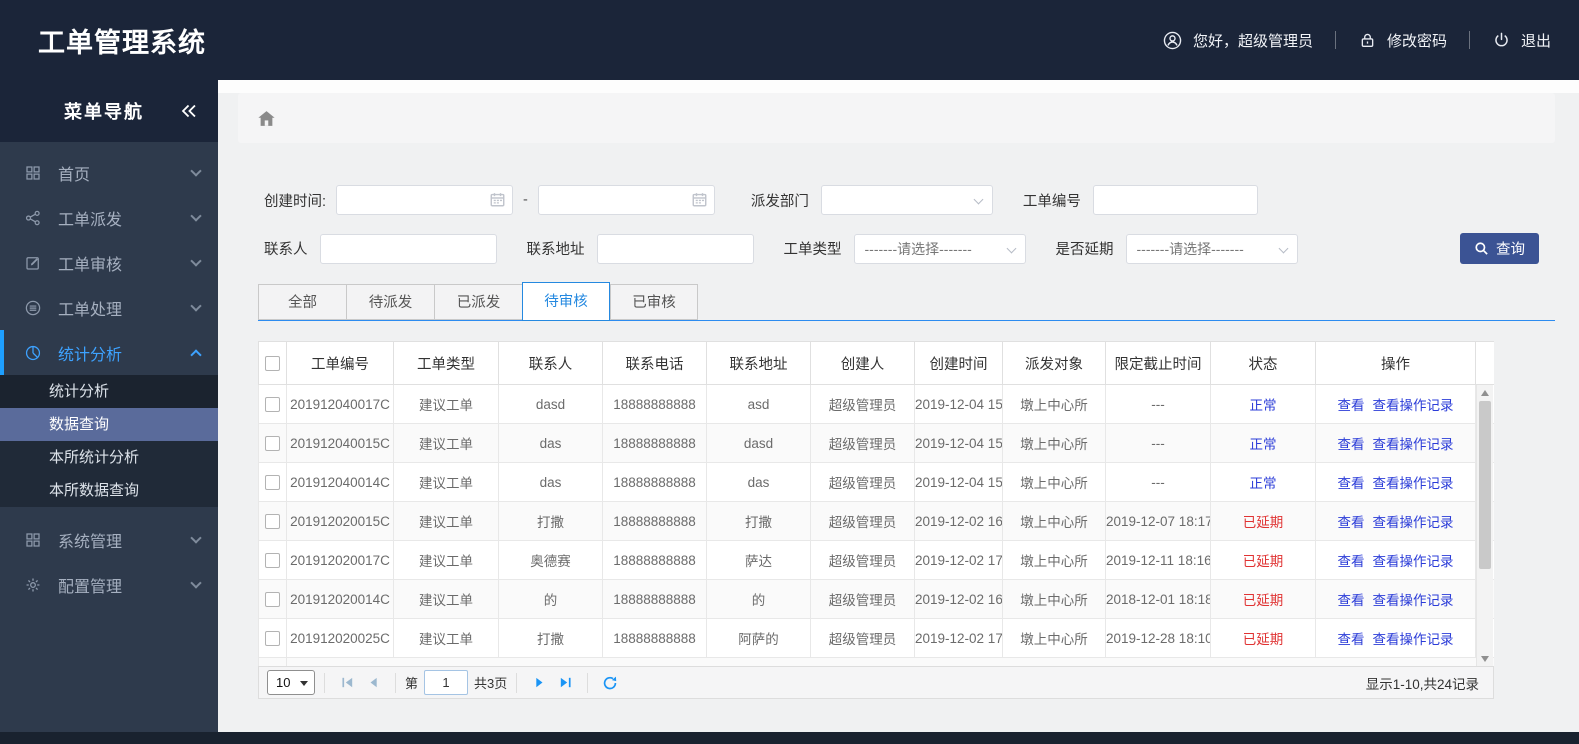  What do you see at coordinates (109, 539) in the screenshot?
I see `sidebar-item-system: 系统管理` at bounding box center [109, 539].